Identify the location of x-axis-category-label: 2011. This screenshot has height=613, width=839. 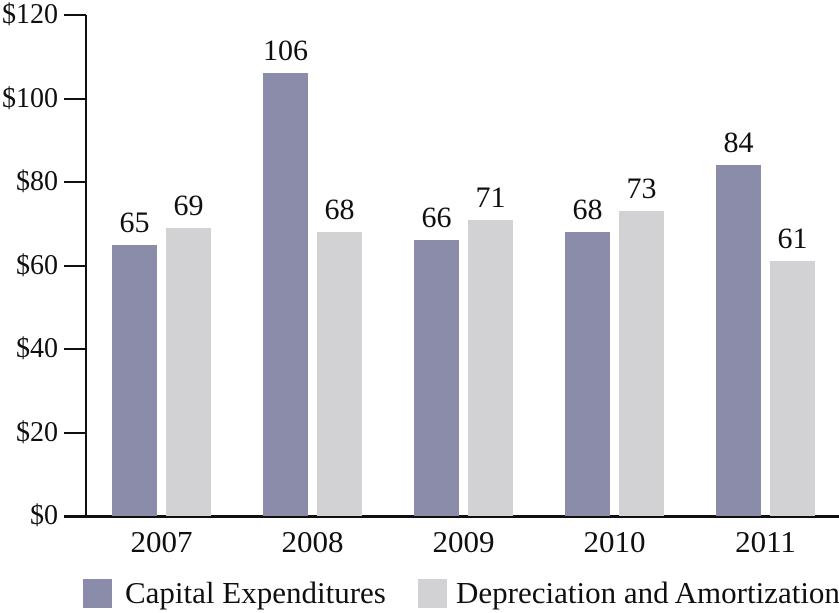
(765, 541).